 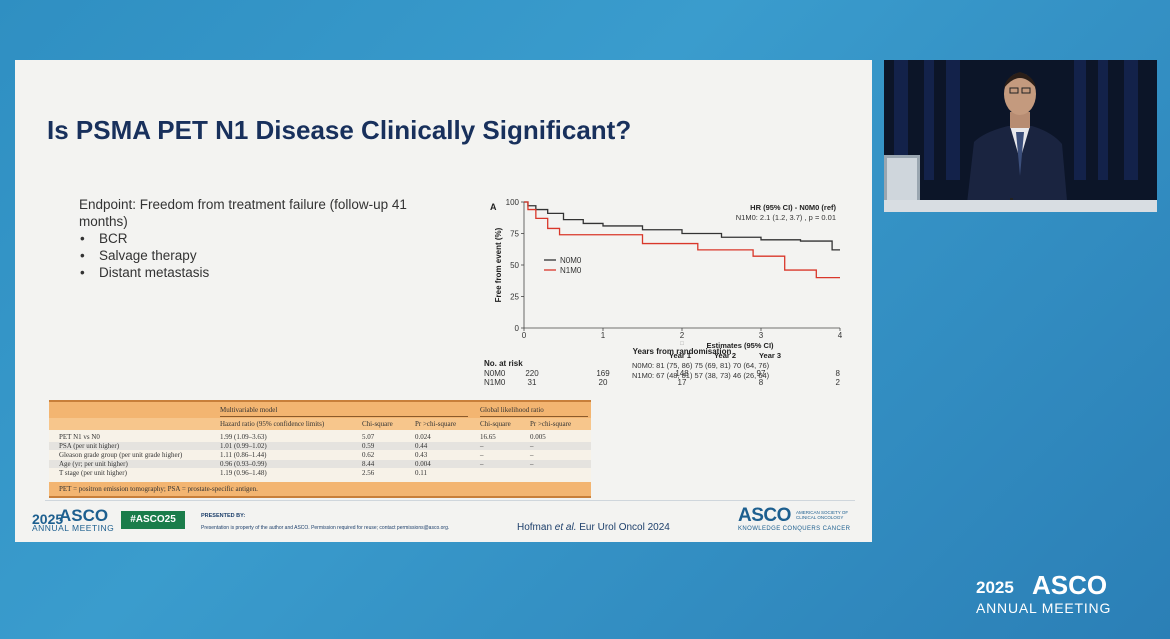 What do you see at coordinates (368, 455) in the screenshot?
I see `chi-square: 0.62` at bounding box center [368, 455].